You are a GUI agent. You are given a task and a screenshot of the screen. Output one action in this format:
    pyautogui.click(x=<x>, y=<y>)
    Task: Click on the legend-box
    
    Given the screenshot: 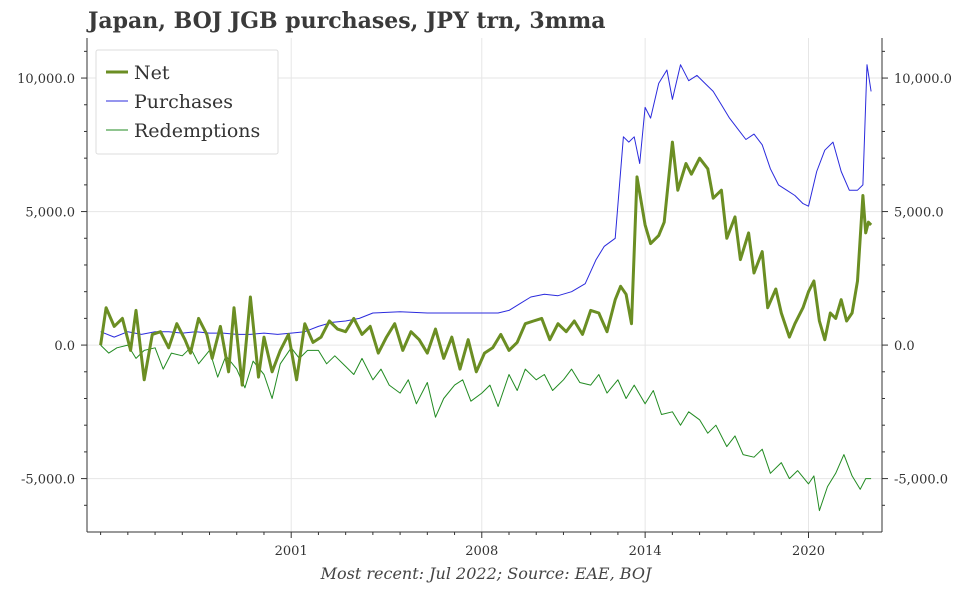 What is the action you would take?
    pyautogui.click(x=187, y=102)
    